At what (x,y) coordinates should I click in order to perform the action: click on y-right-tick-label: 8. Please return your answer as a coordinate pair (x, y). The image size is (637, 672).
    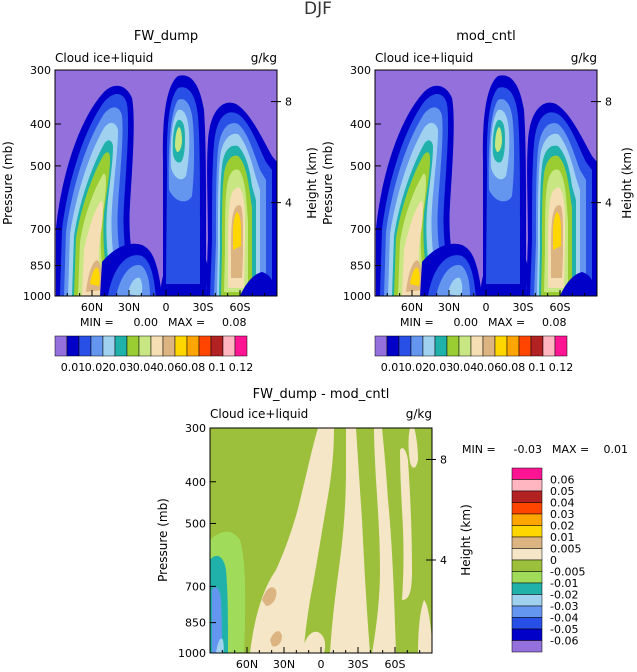
    Looking at the image, I should click on (288, 102).